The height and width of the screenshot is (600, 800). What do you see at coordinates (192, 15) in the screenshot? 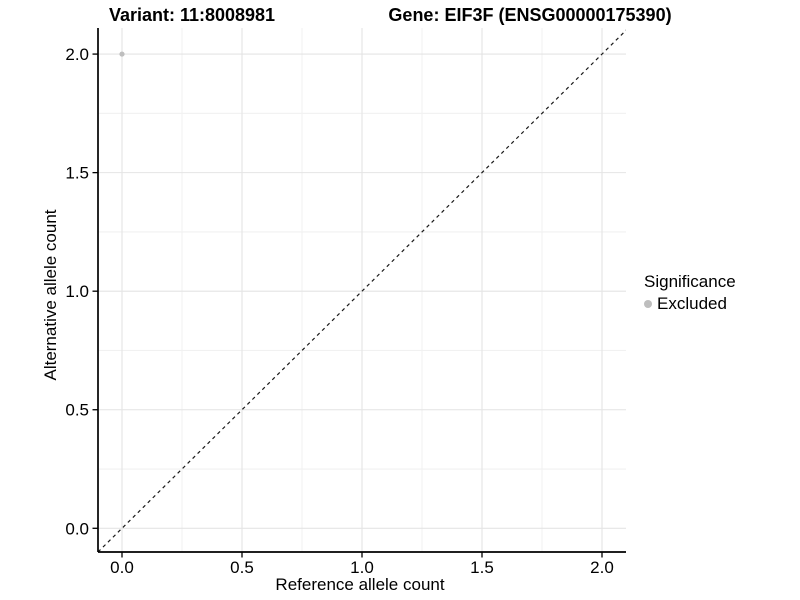
I see `chart-title-variant: Variant: 11:8008981` at bounding box center [192, 15].